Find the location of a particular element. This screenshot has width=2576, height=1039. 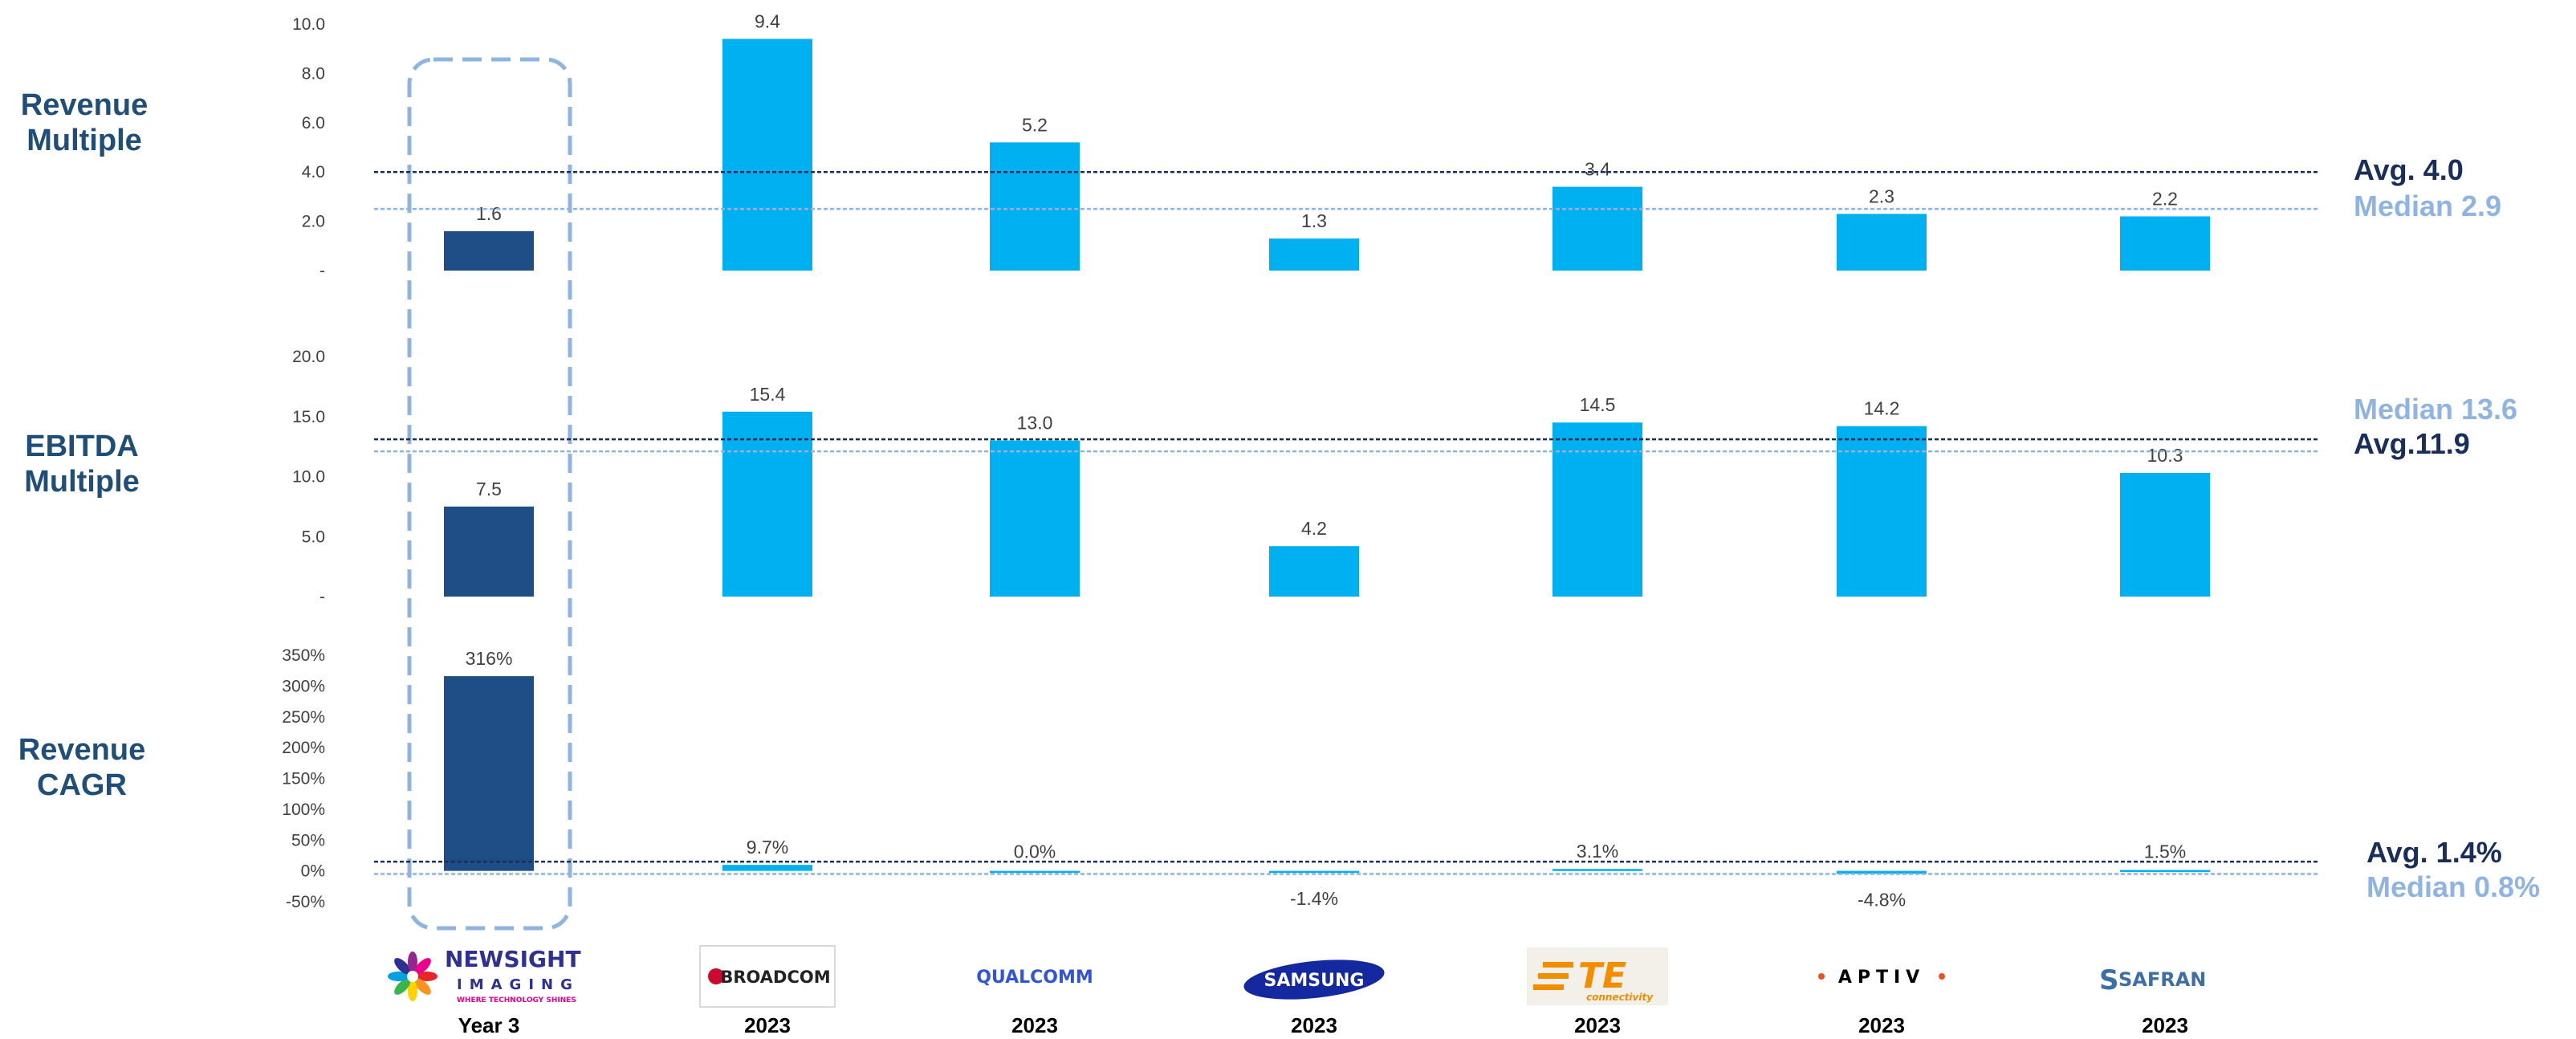

logo-text: SAFRAN is located at coordinates (2162, 979).